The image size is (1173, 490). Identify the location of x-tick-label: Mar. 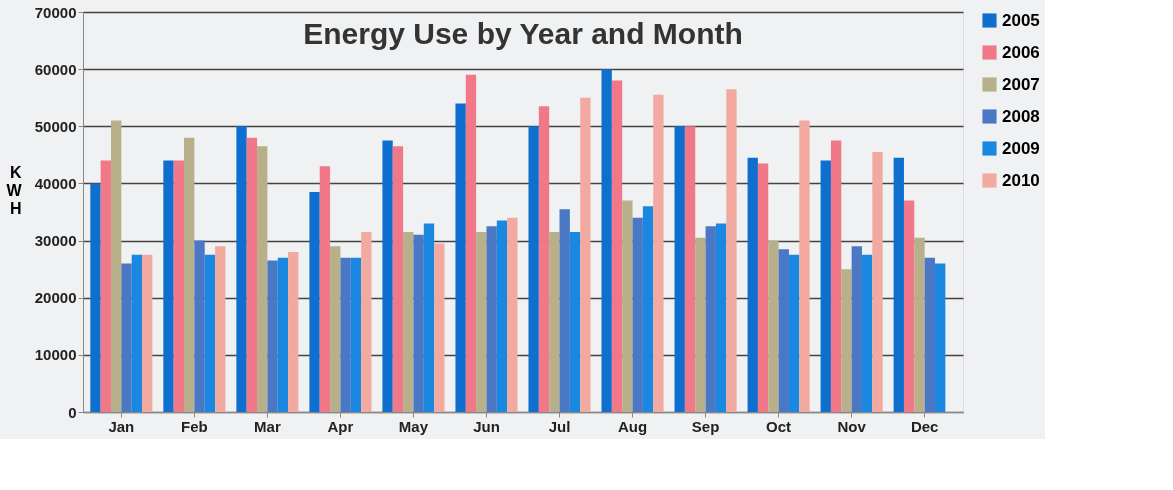
(267, 426).